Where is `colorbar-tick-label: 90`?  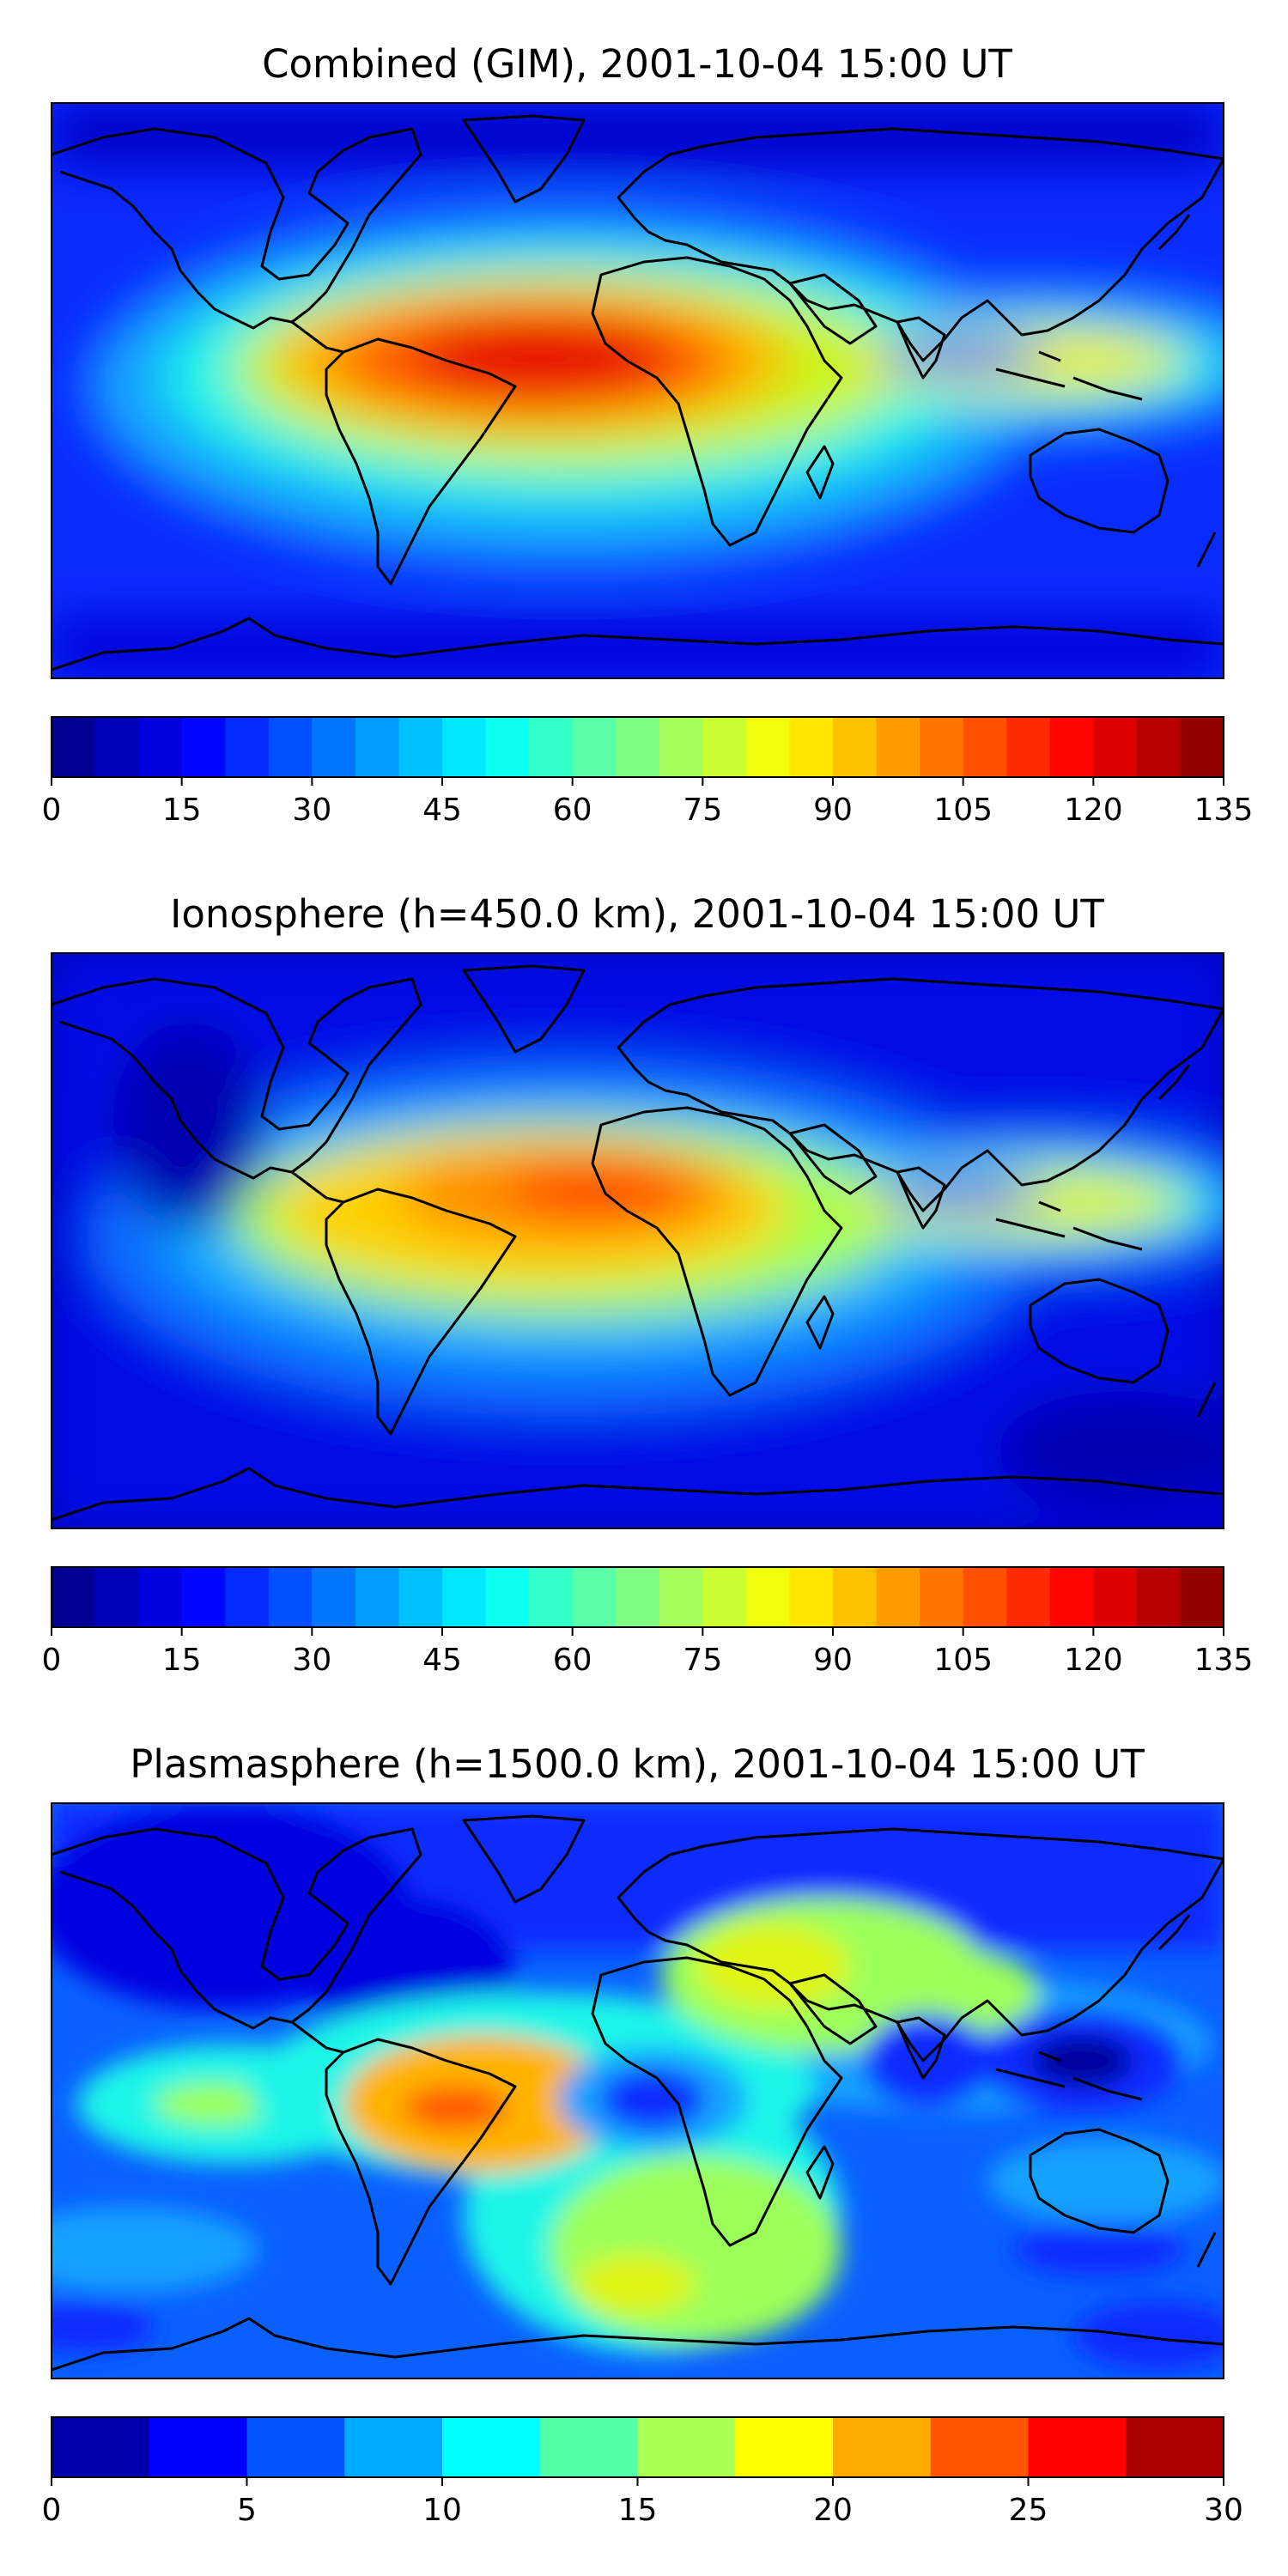
colorbar-tick-label: 90 is located at coordinates (833, 810).